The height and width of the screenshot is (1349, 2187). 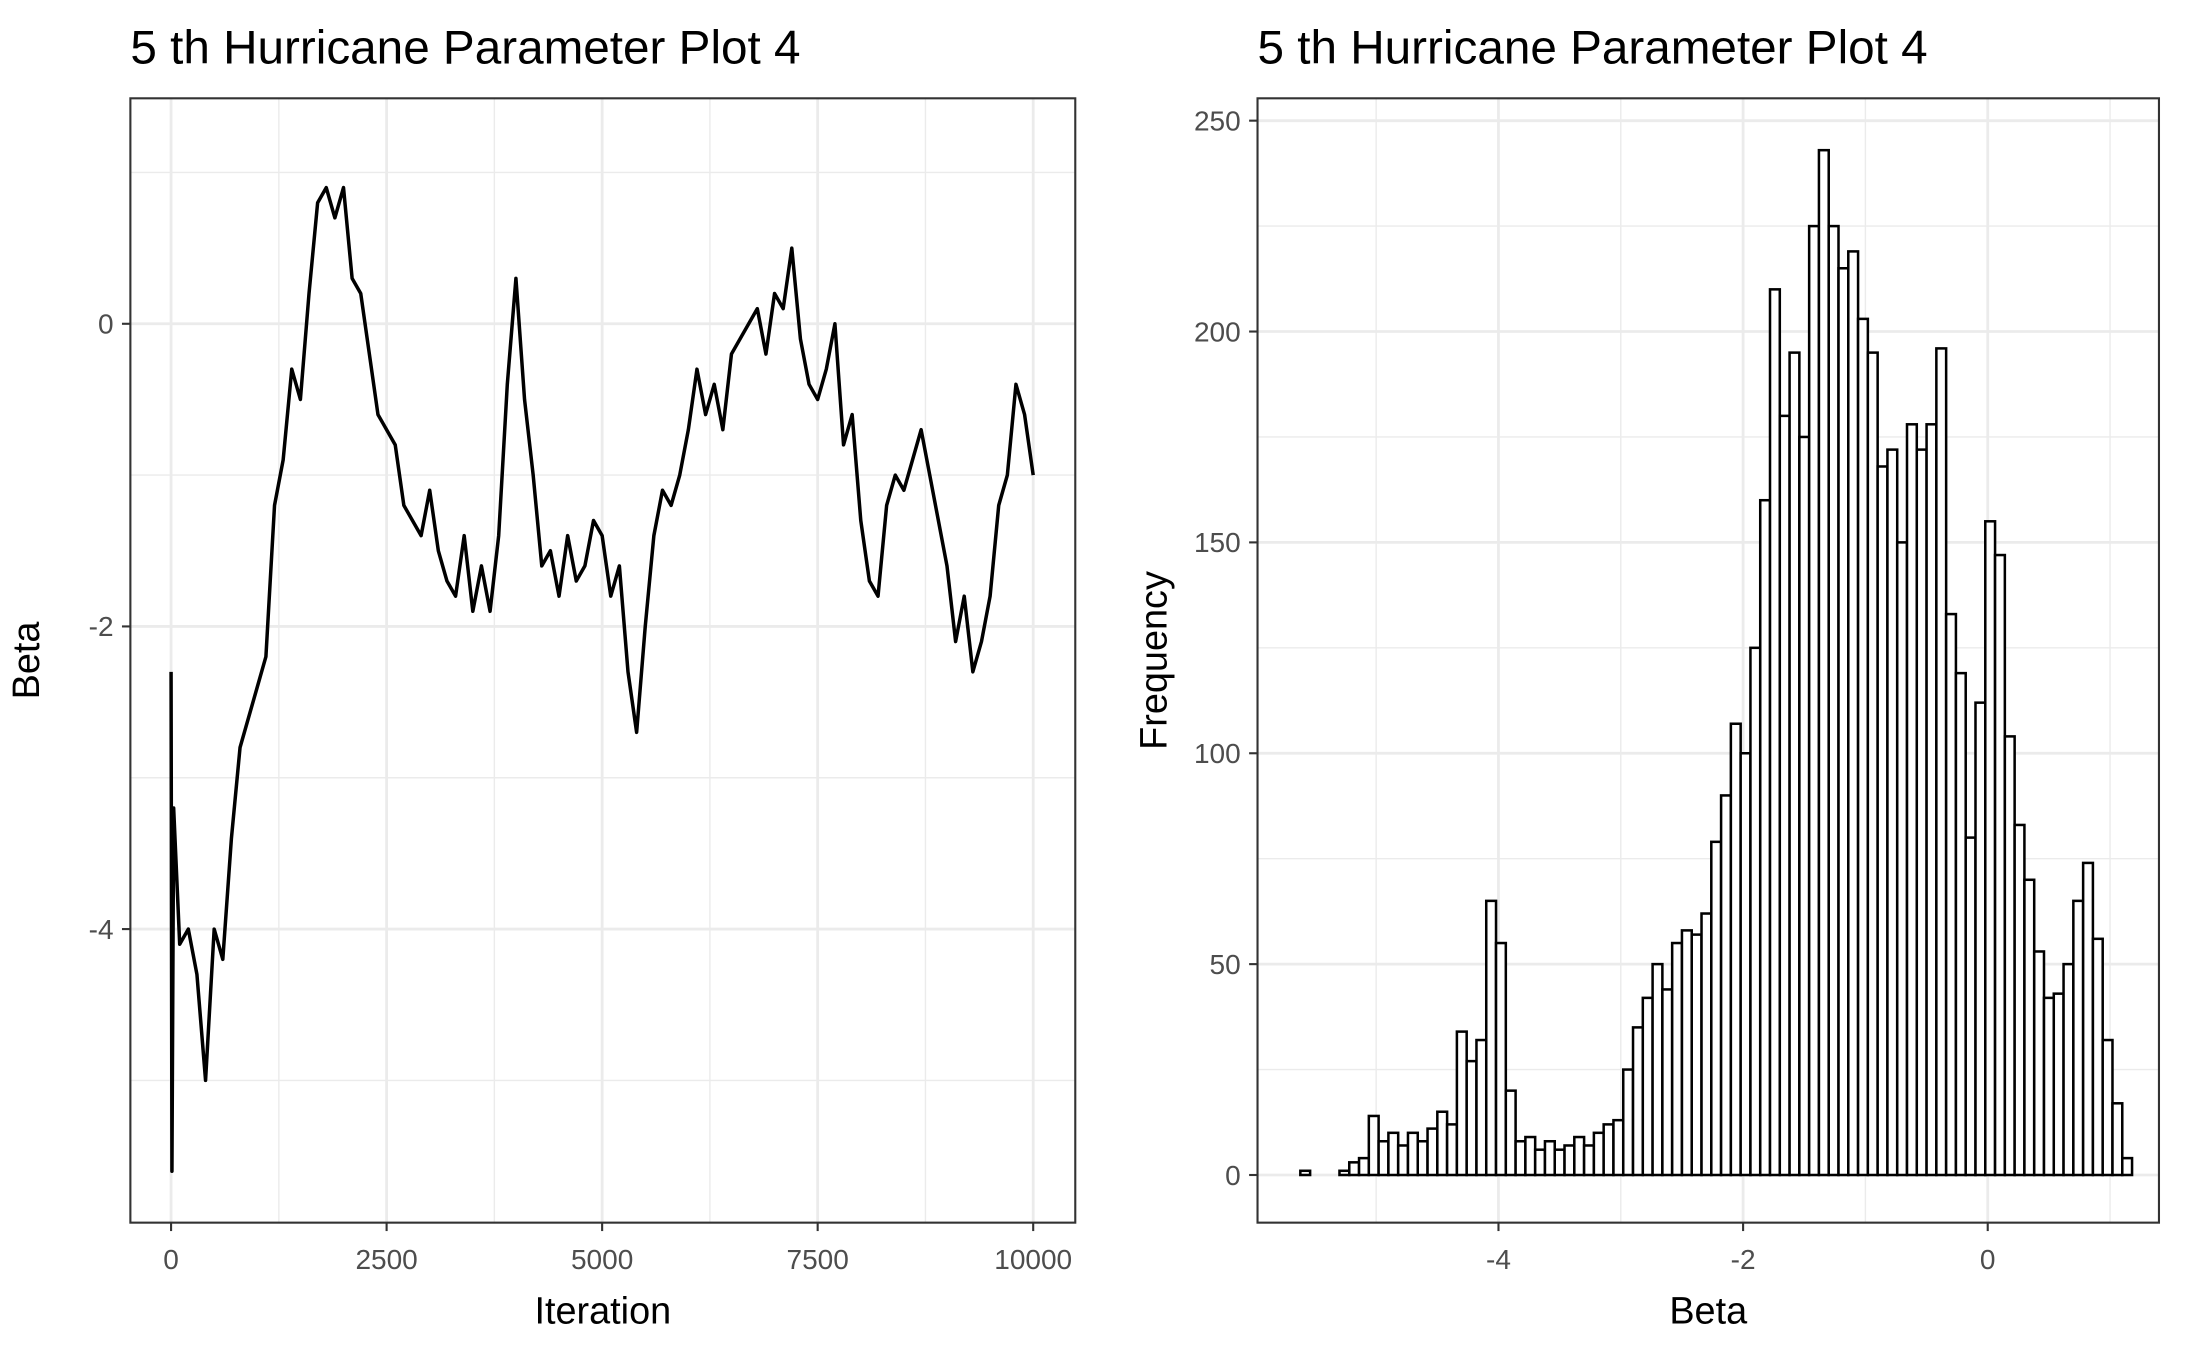 What do you see at coordinates (1743, 1259) in the screenshot?
I see `x-tick-label: -2` at bounding box center [1743, 1259].